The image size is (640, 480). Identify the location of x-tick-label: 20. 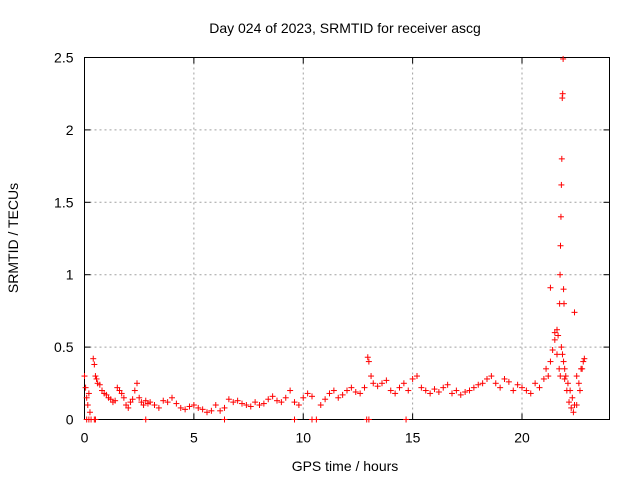
(522, 438).